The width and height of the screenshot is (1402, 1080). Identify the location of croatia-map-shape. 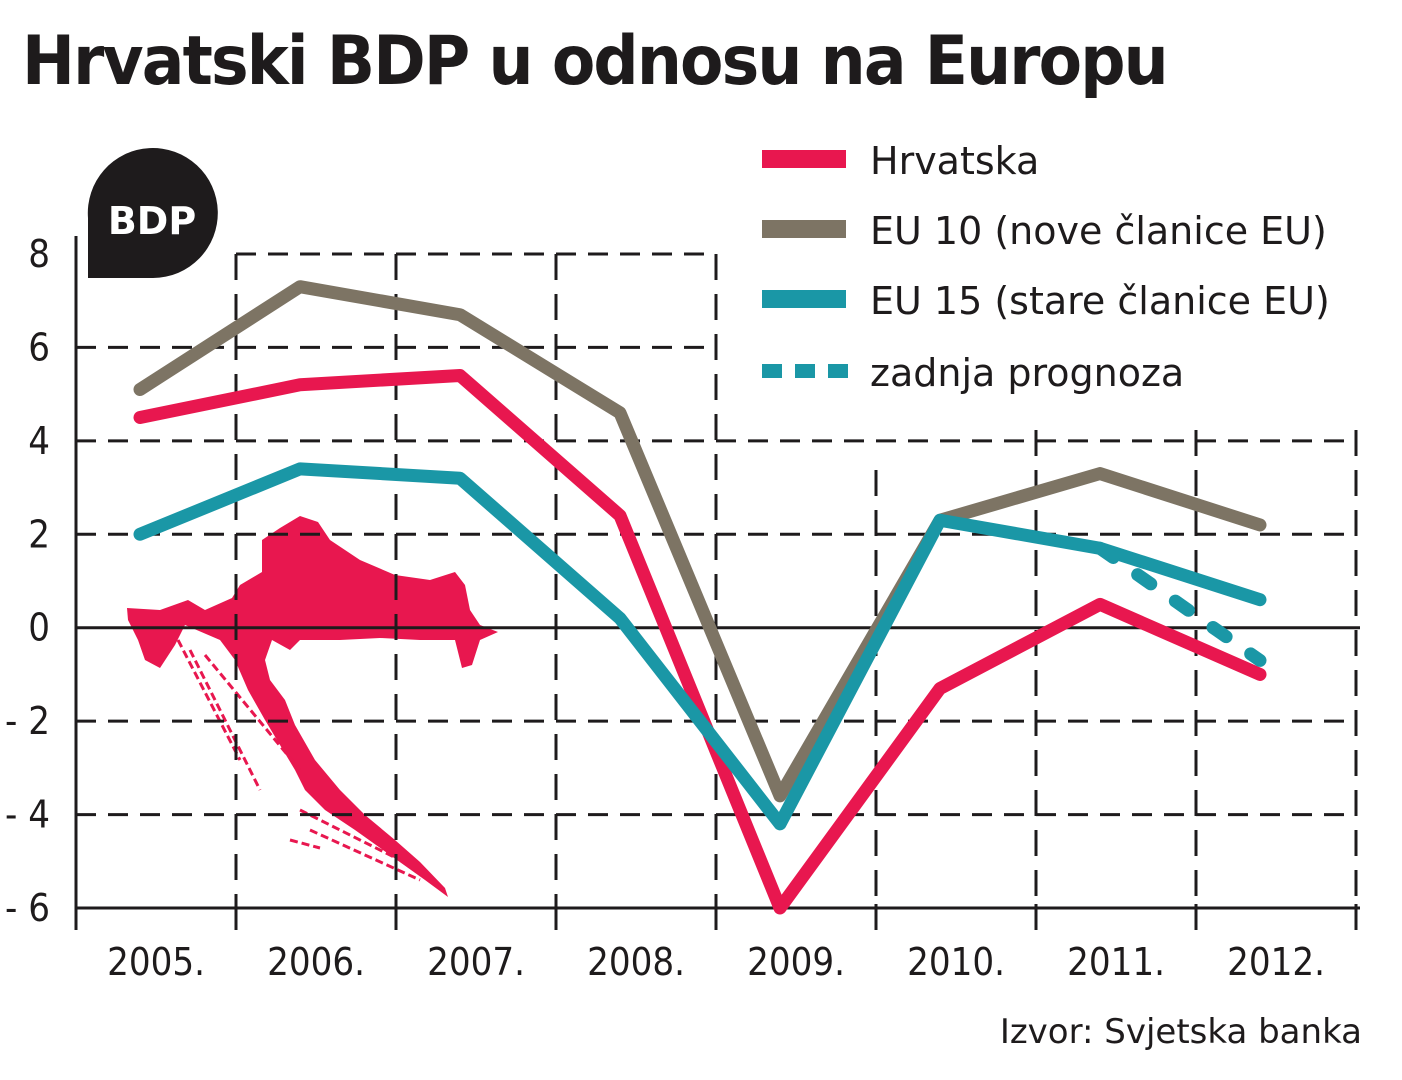
(312, 706).